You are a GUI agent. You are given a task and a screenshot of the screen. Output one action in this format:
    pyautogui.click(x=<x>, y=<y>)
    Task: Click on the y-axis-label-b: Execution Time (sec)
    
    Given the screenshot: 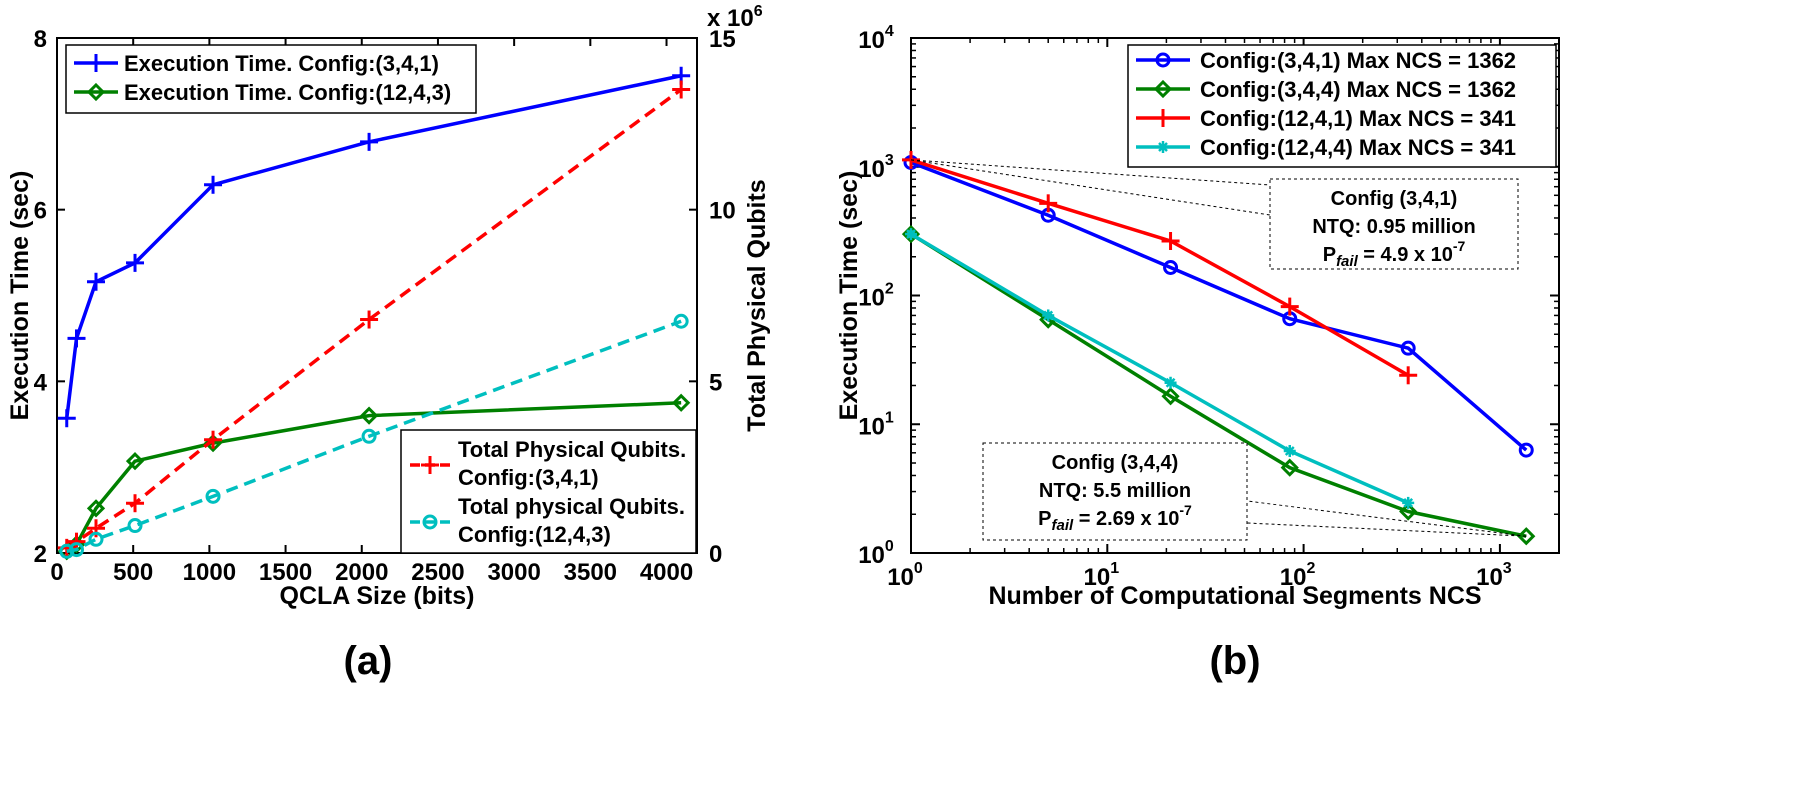 What is the action you would take?
    pyautogui.click(x=849, y=296)
    